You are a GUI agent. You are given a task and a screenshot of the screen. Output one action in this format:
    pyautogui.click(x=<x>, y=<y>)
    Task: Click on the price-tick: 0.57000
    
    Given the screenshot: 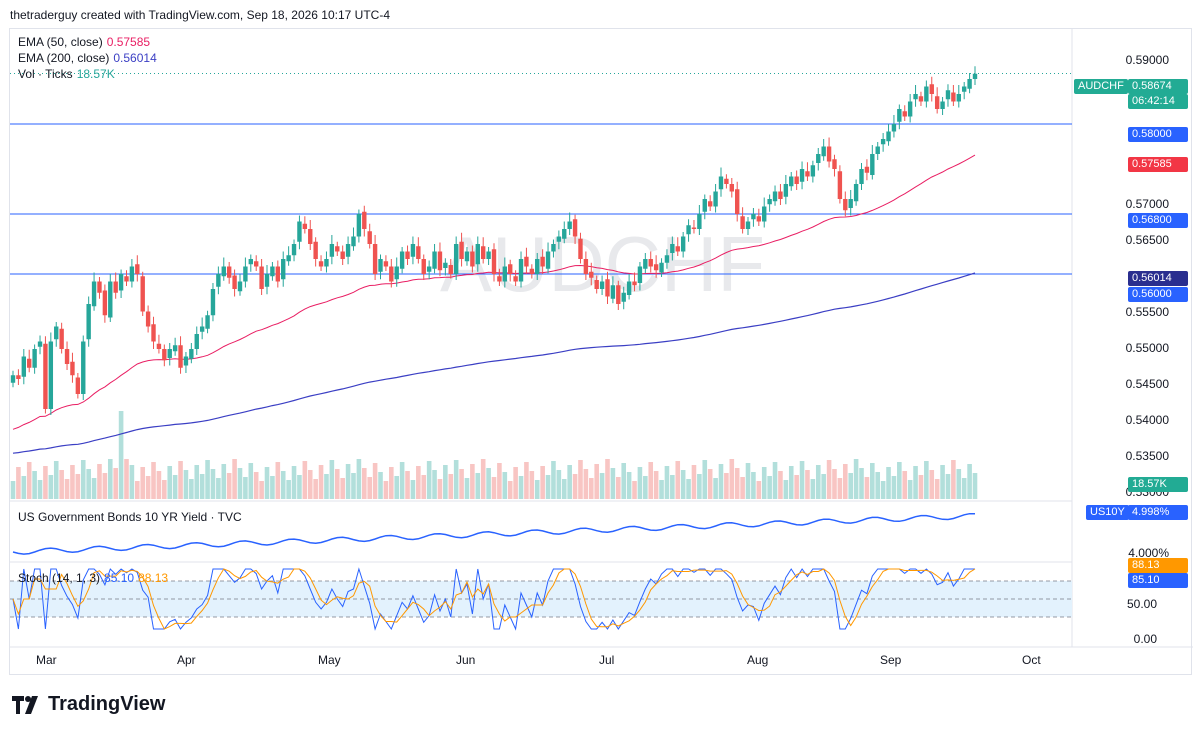 What is the action you would take?
    pyautogui.click(x=1147, y=204)
    